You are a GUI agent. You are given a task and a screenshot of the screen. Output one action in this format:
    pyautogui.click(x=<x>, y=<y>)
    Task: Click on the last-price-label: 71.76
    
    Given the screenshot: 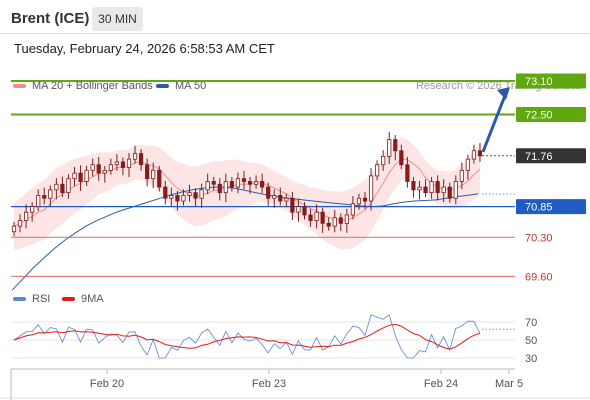 What is the action you would take?
    pyautogui.click(x=539, y=157)
    